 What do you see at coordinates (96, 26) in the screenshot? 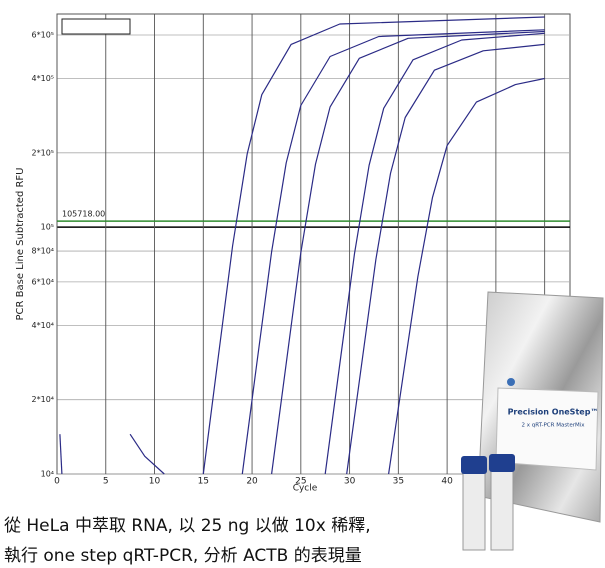
I see `legend-box` at bounding box center [96, 26].